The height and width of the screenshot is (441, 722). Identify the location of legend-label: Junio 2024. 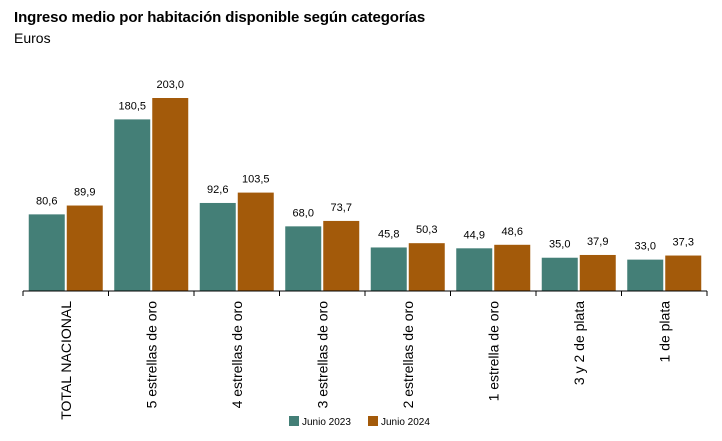
(405, 422).